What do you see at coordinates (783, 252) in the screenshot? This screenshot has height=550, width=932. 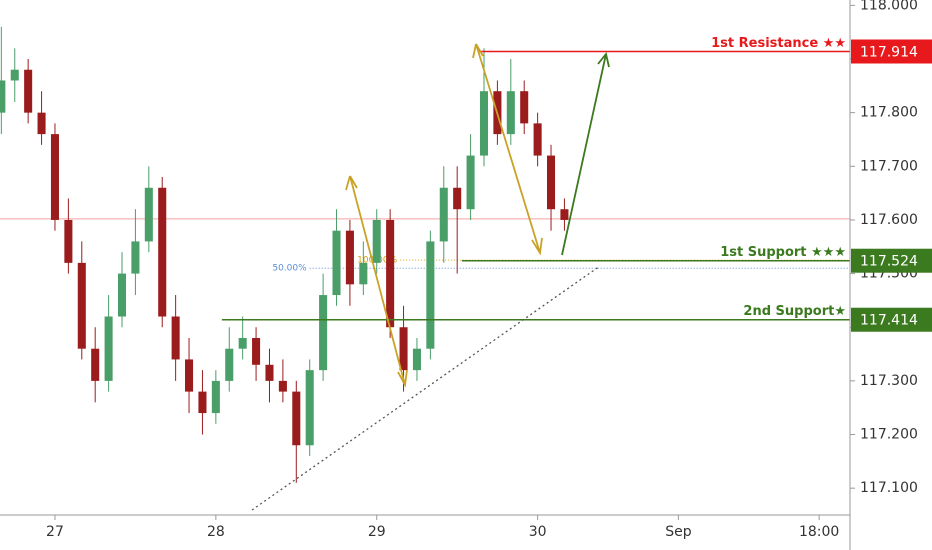 I see `level-name: 1st Support ★★★` at bounding box center [783, 252].